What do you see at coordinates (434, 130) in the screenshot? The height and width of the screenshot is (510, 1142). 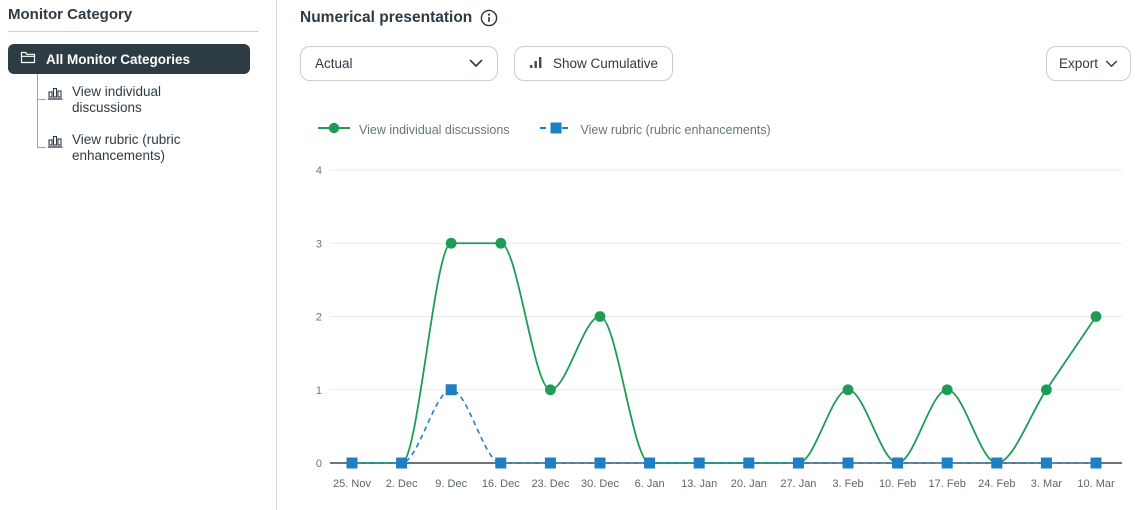 I see `legend-label: View individual discussions` at bounding box center [434, 130].